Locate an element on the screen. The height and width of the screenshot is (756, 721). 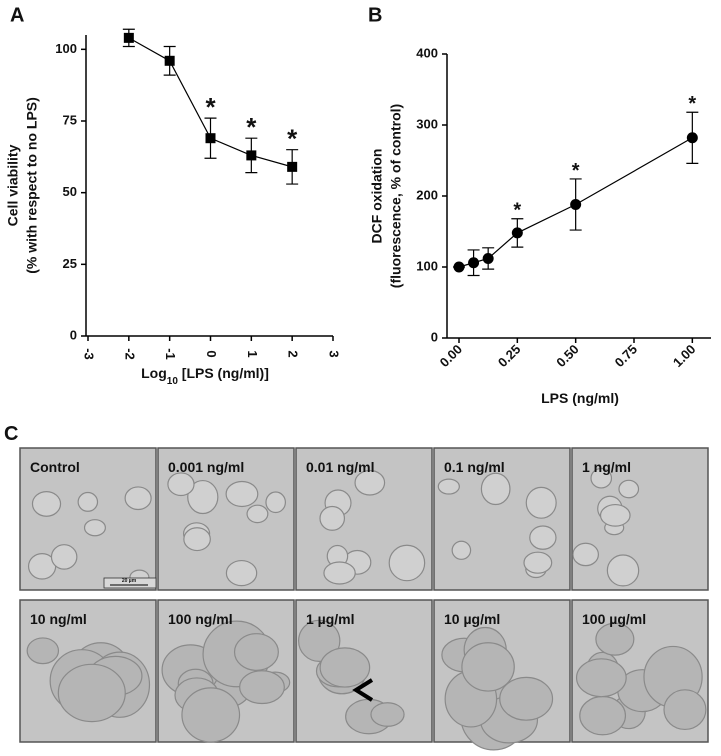
micrograph is located at coordinates (226, 519).